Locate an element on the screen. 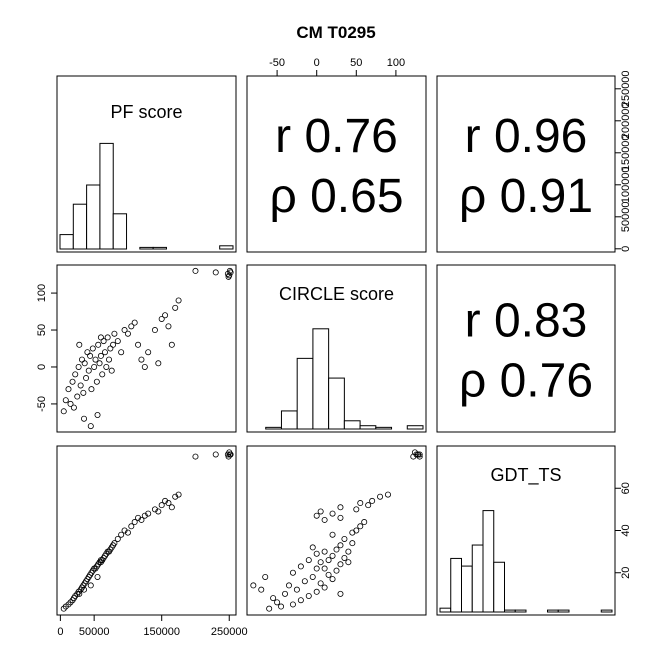 This screenshot has height=672, width=672. correlation-rho: ρ 0.91 is located at coordinates (526, 196).